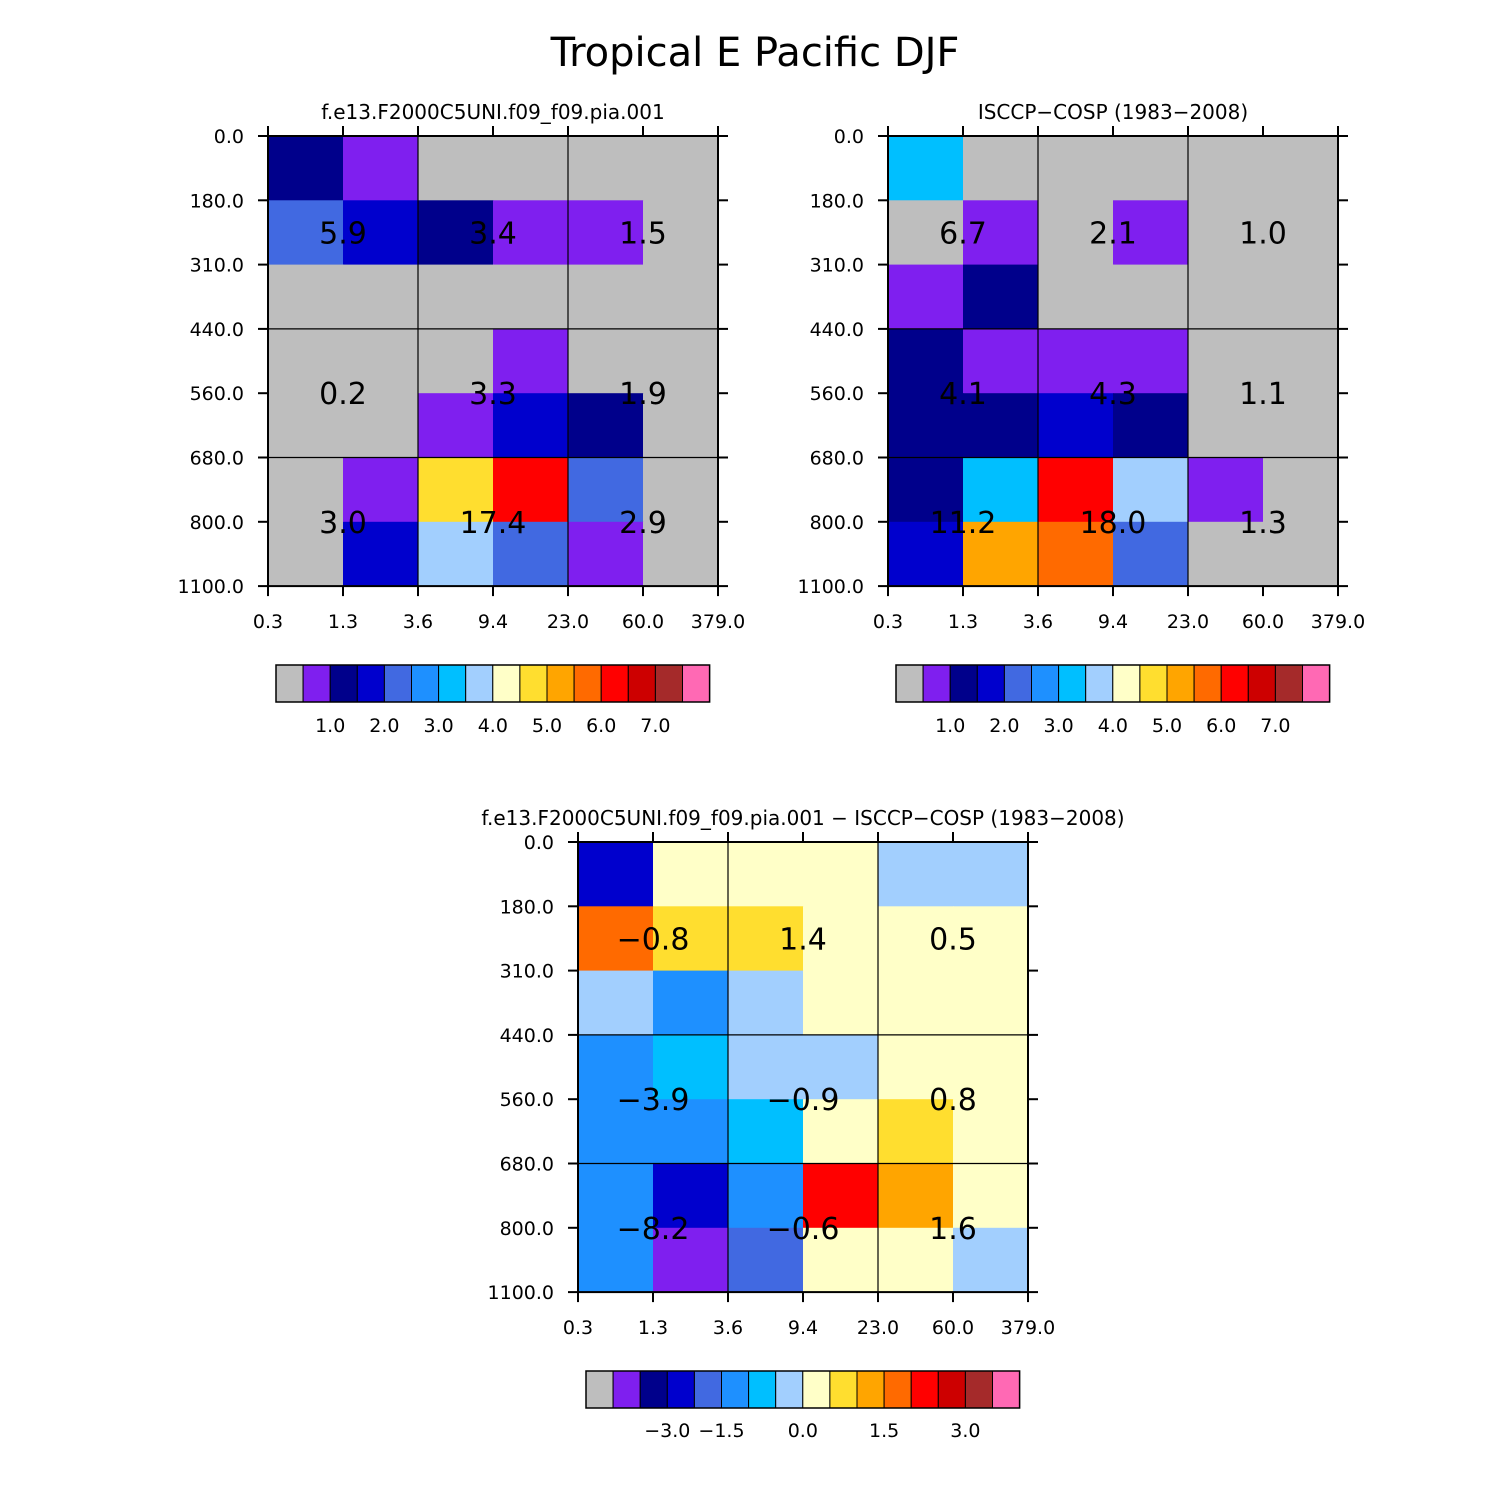  What do you see at coordinates (343, 523) in the screenshot?
I see `region-value-label: 3.0` at bounding box center [343, 523].